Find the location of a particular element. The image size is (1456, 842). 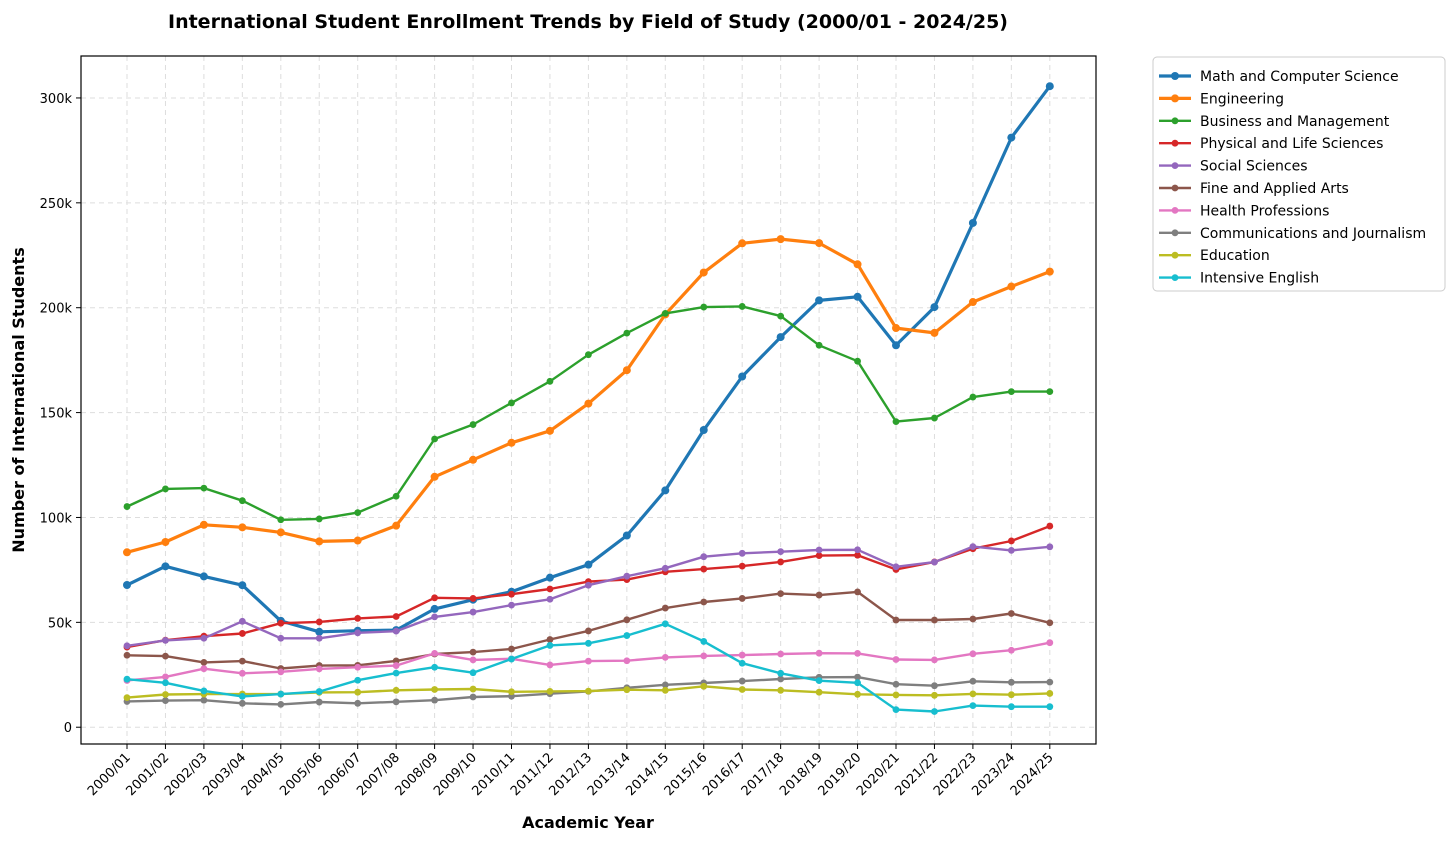

y-axis: 0 50k 100k 150k 200k 250k 300k is located at coordinates (60, 414).